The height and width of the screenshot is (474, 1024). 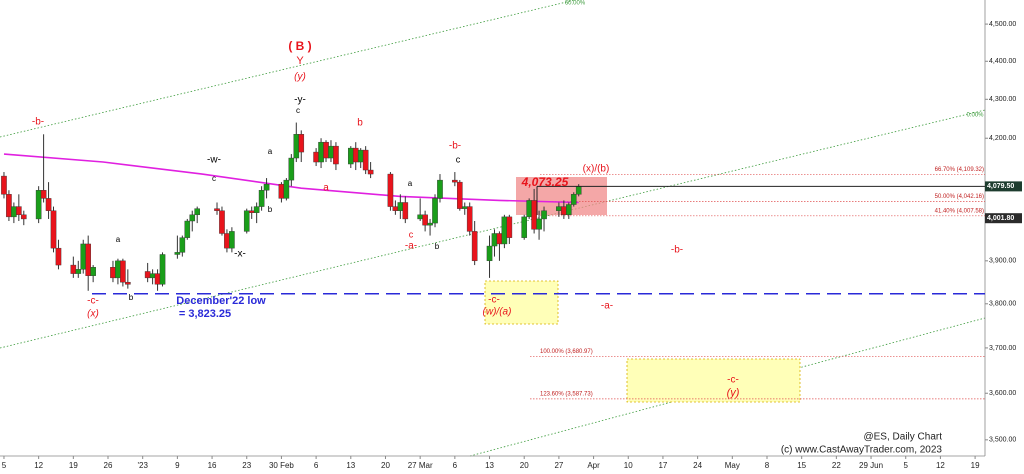 I want to click on x-tick-label: '23, so click(x=142, y=465).